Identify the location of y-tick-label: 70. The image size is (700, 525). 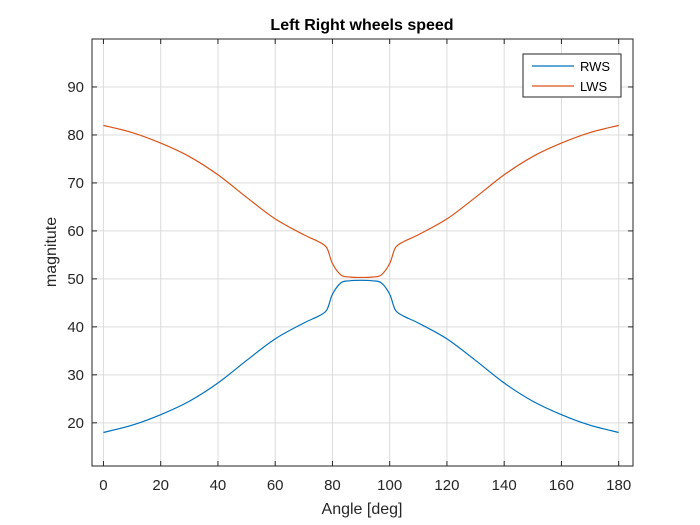
(75, 183).